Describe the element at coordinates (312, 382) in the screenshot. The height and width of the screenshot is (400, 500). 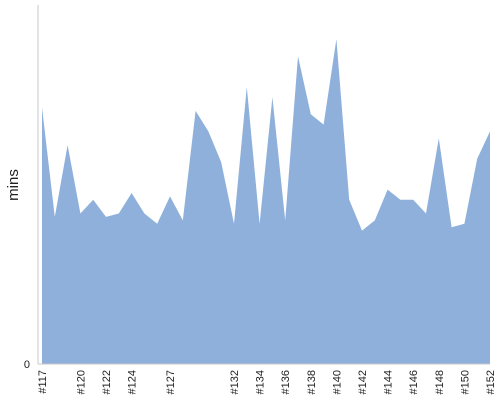
I see `x-tick-label: #138` at that location.